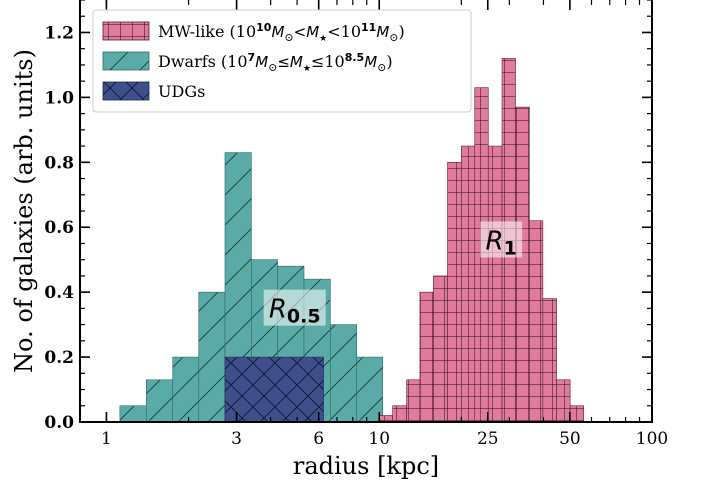 This screenshot has width=708, height=488. What do you see at coordinates (318, 439) in the screenshot?
I see `x-tick-label: 6` at bounding box center [318, 439].